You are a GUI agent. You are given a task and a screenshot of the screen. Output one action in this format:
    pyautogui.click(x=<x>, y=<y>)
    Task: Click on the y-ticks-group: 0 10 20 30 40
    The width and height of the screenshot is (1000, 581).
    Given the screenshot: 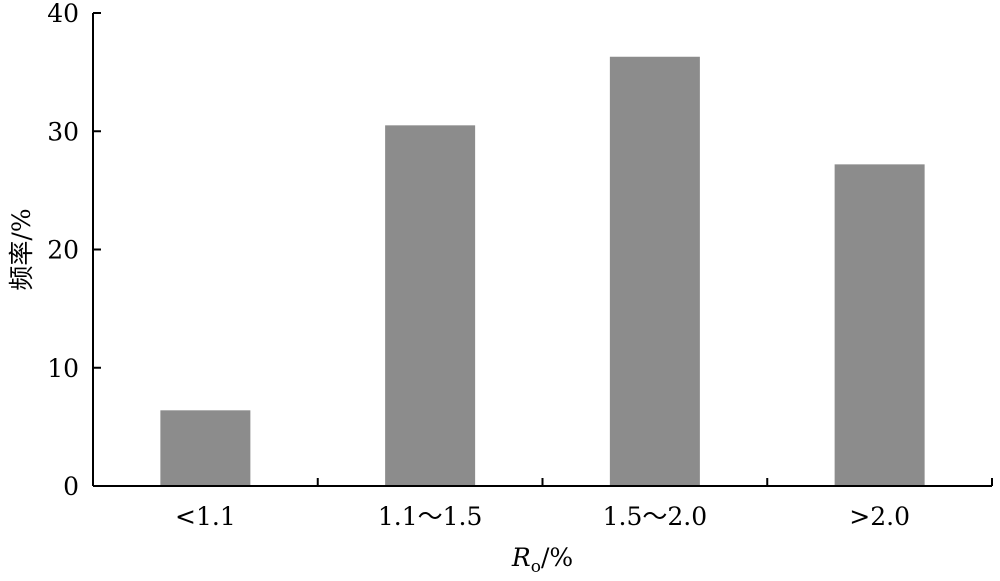 What is the action you would take?
    pyautogui.click(x=74, y=250)
    